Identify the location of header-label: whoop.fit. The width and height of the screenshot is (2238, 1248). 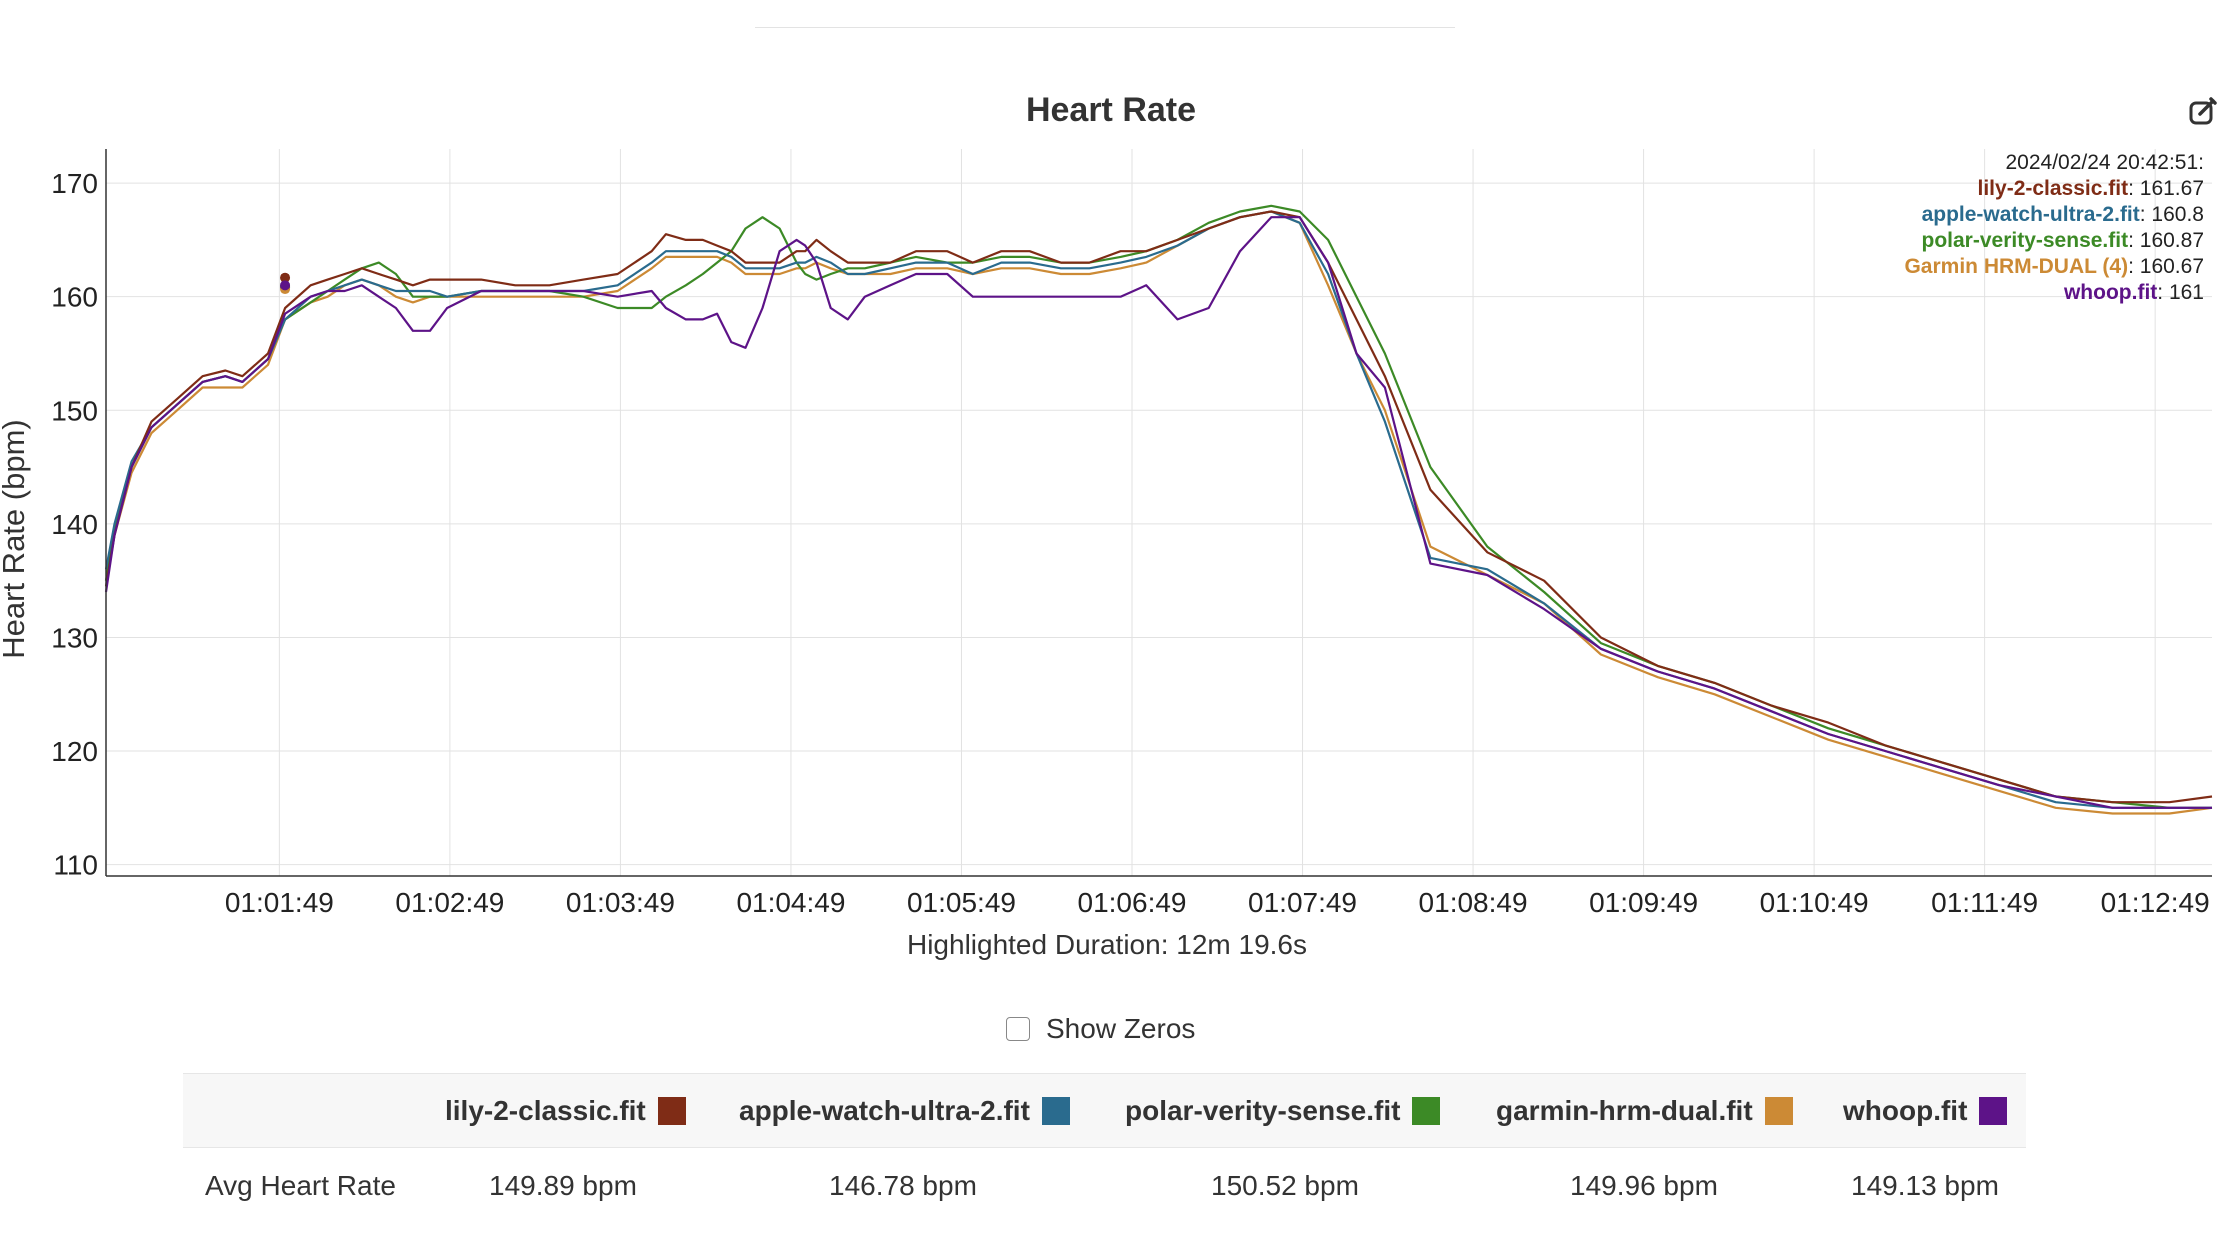
(1905, 1110).